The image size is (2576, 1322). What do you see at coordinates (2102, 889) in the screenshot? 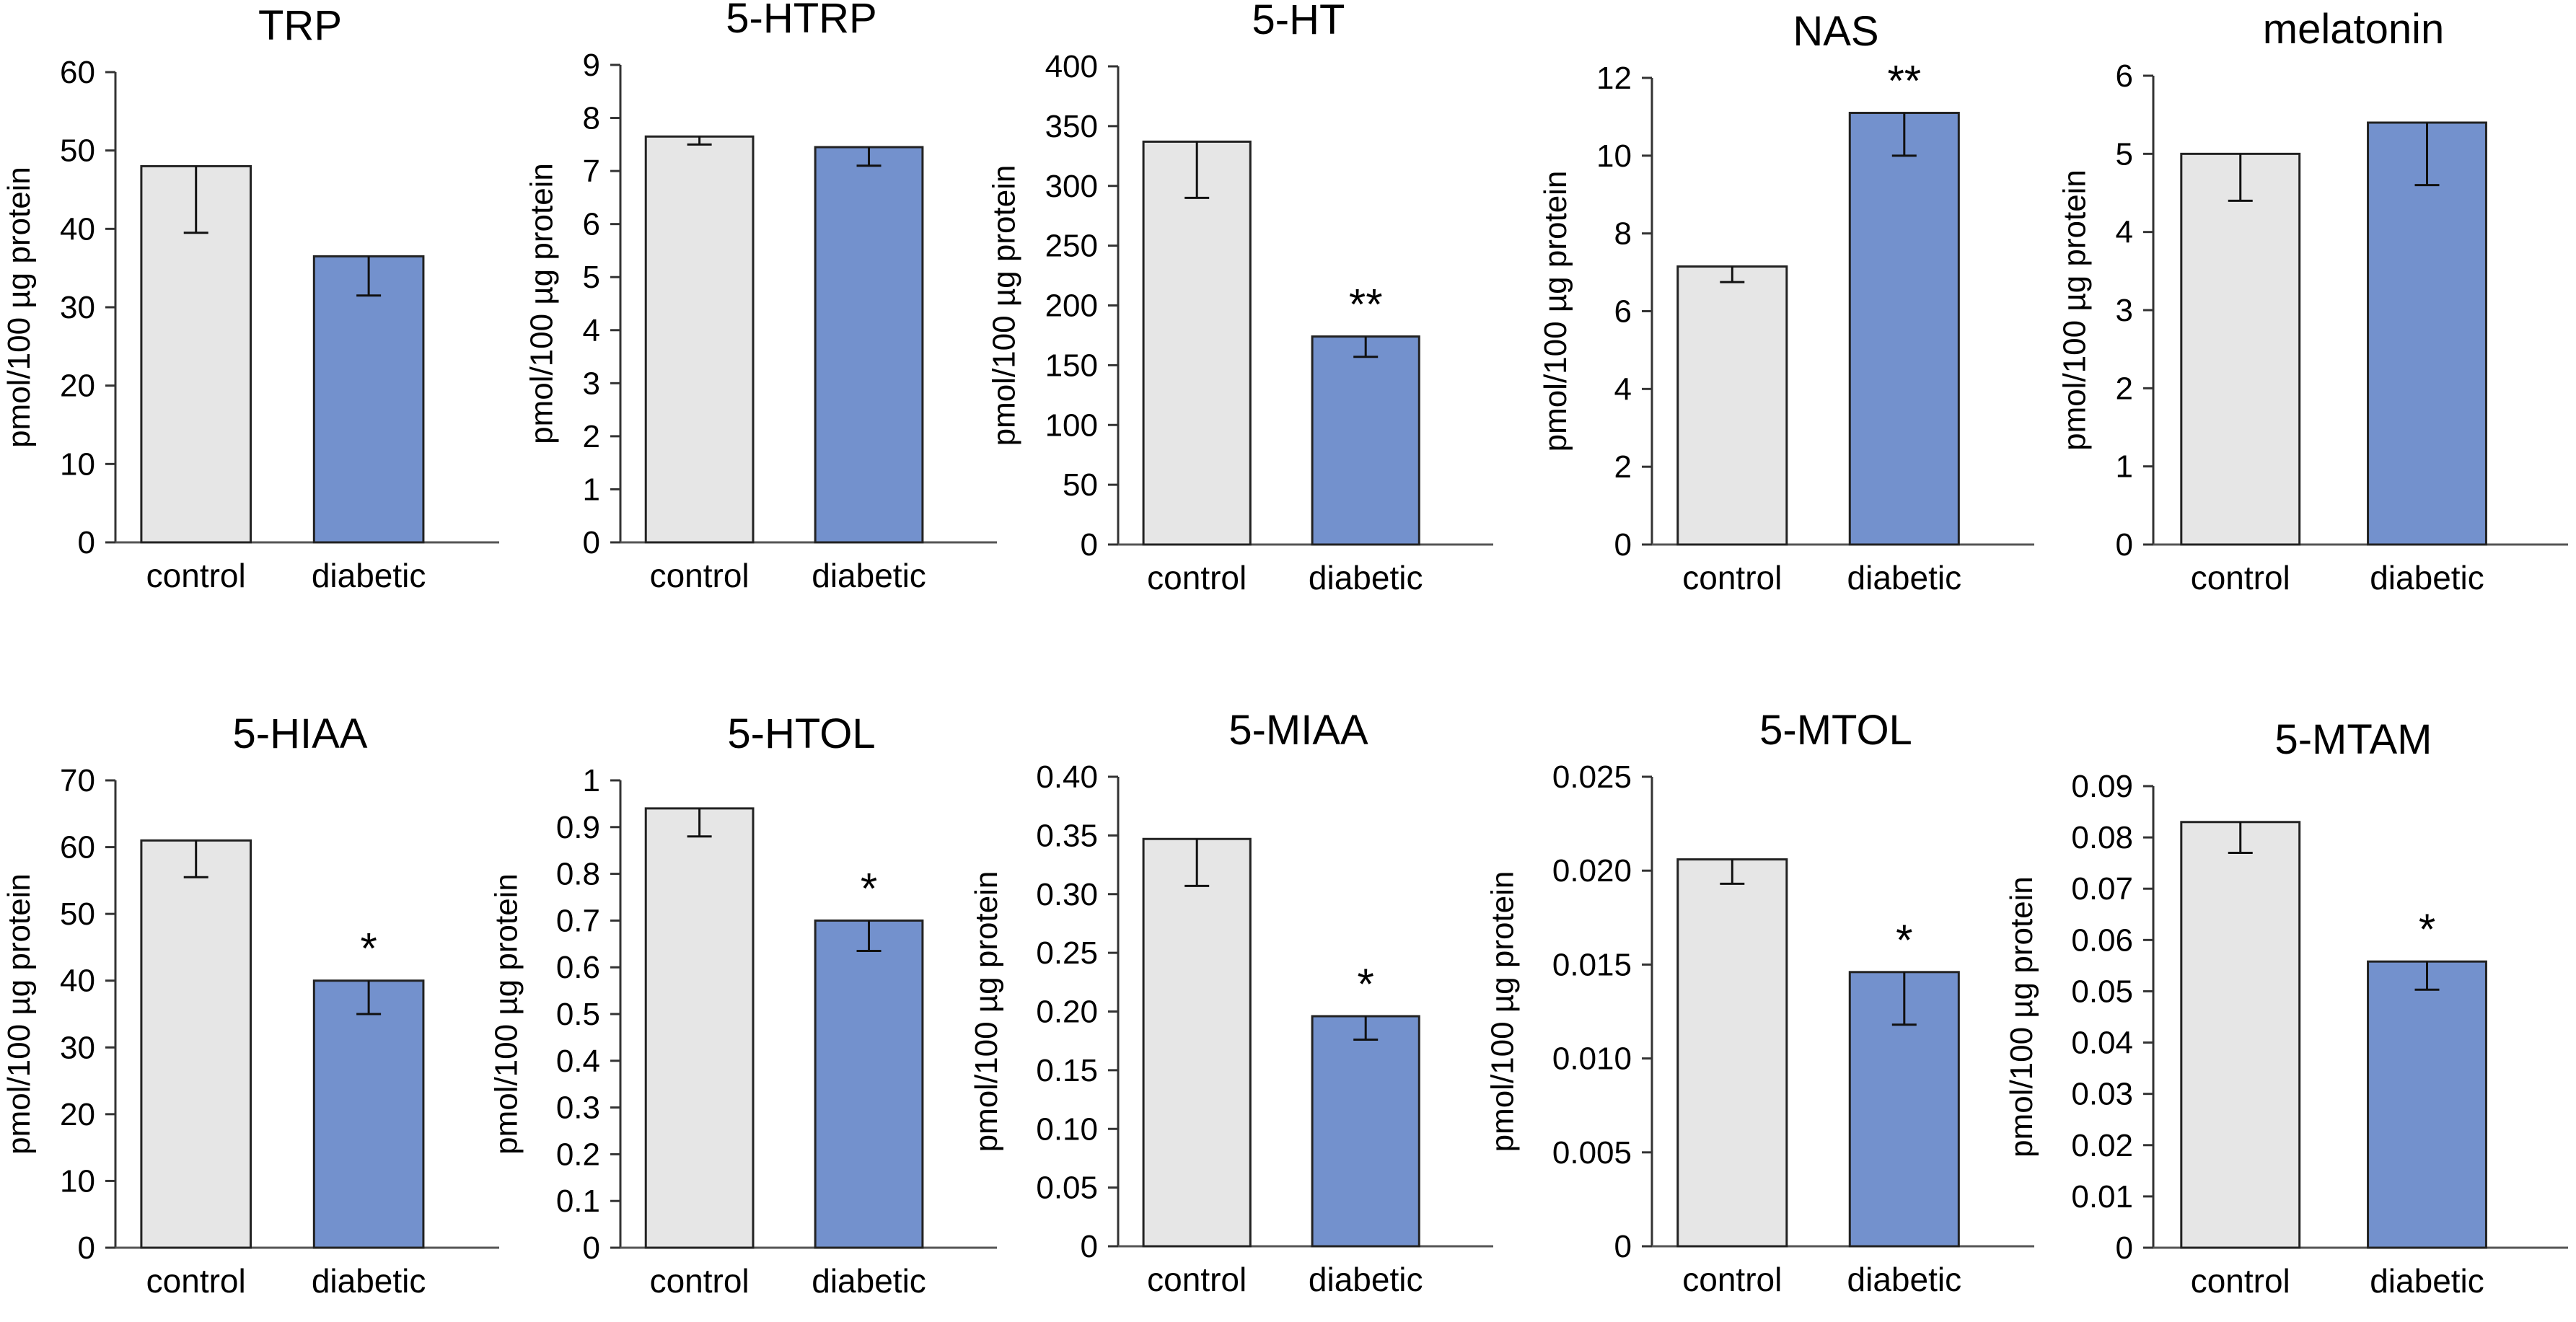
I see `y-tick-label: 0.07` at bounding box center [2102, 889].